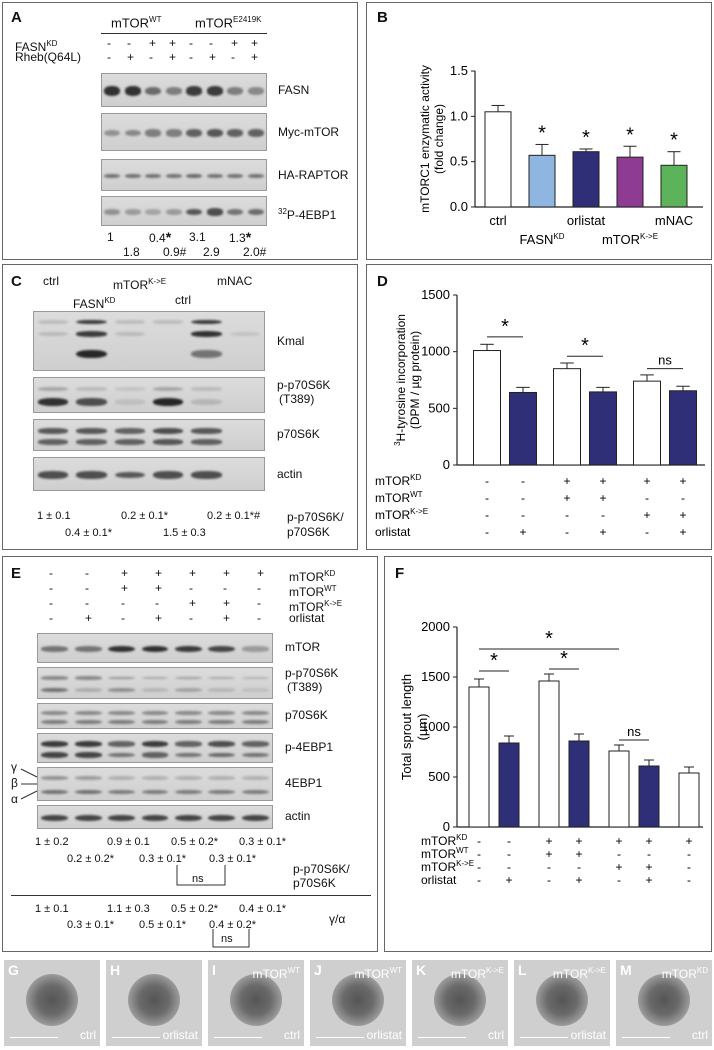 Image resolution: width=714 pixels, height=1050 pixels. Describe the element at coordinates (233, 925) in the screenshot. I see `q2-bottom-3: 0.4 ± 0.2*` at that location.